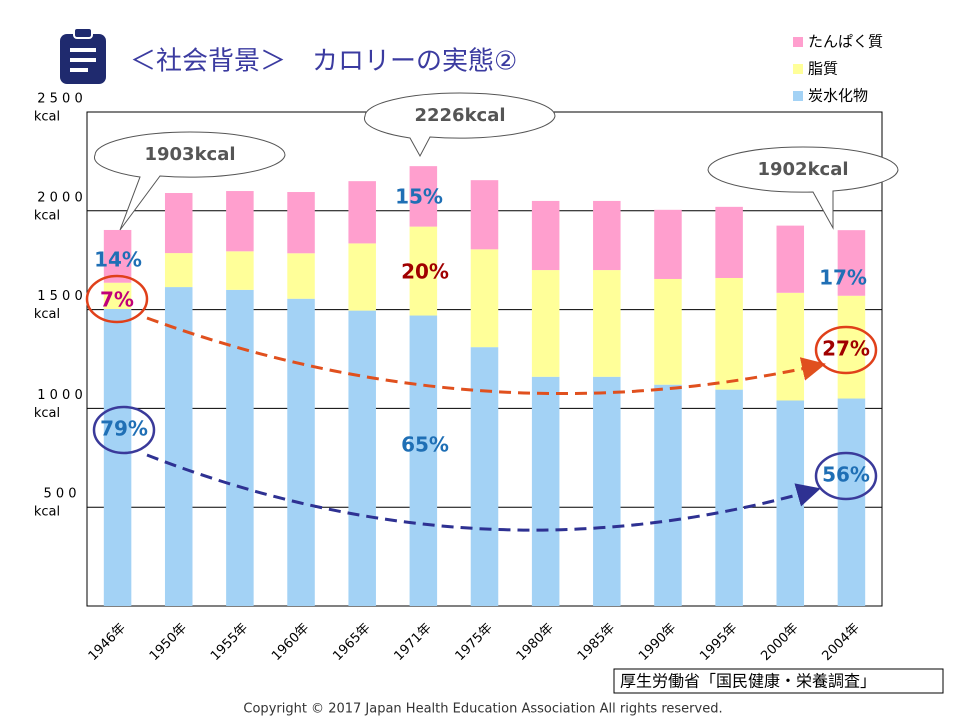 Image resolution: width=960 pixels, height=720 pixels. I want to click on x-tick-label: 1965年, so click(351, 642).